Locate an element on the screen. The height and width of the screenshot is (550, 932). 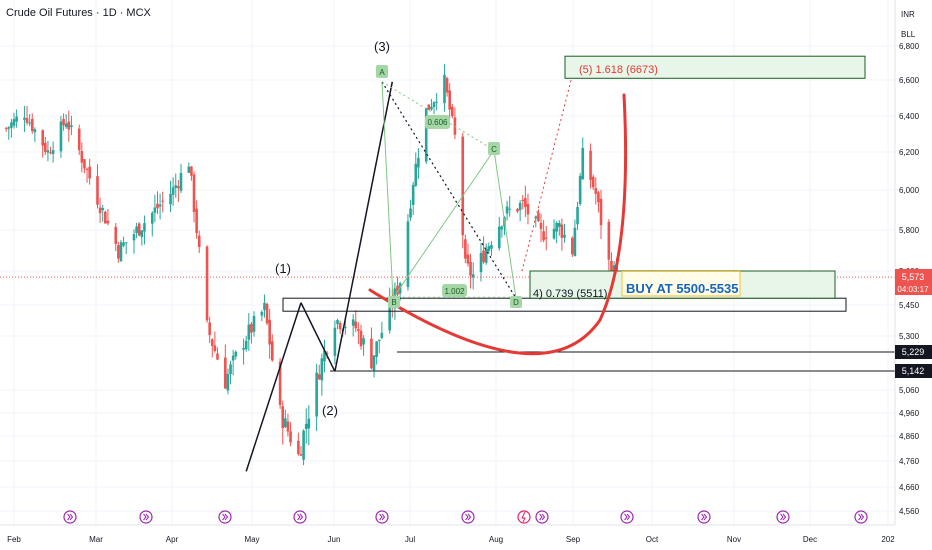
time-tick-label: Mar is located at coordinates (96, 539).